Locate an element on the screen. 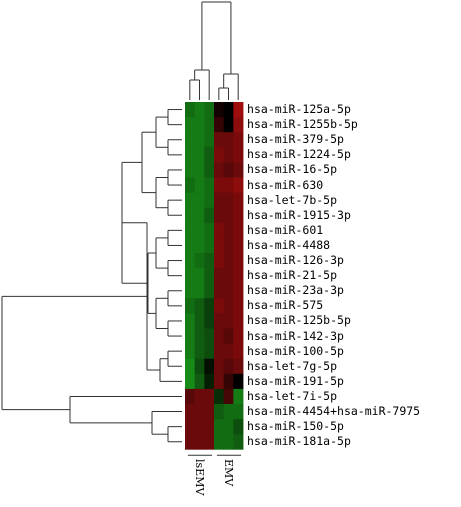 Image resolution: width=461 pixels, height=507 pixels. row-label: hsa-miR-142-3p is located at coordinates (295, 335).